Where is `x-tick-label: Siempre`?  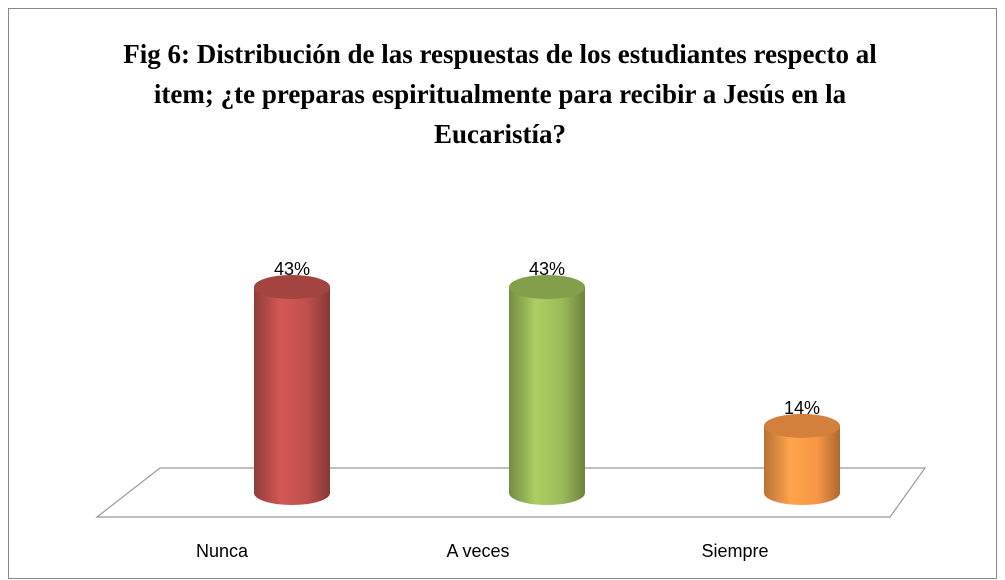
x-tick-label: Siempre is located at coordinates (734, 551).